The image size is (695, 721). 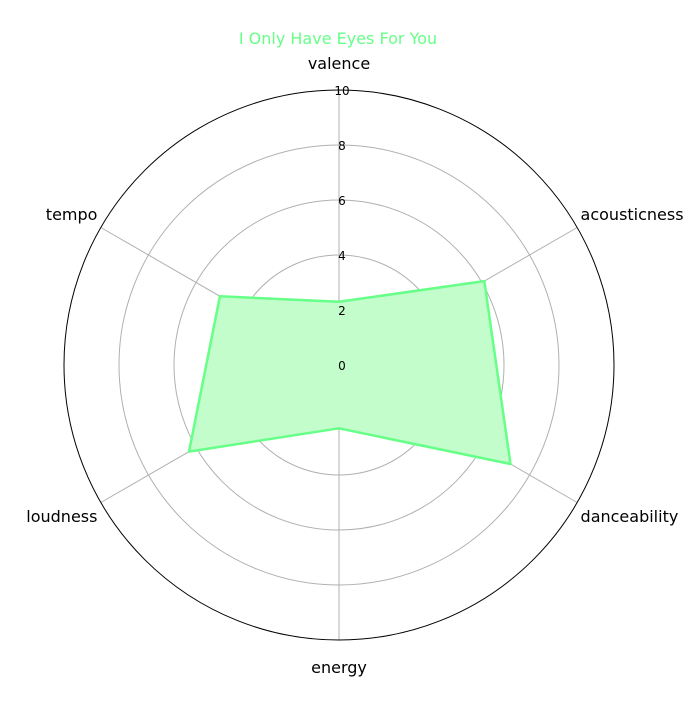 What do you see at coordinates (341, 228) in the screenshot?
I see `tick-label-layer: 0 2 4 6 8 10` at bounding box center [341, 228].